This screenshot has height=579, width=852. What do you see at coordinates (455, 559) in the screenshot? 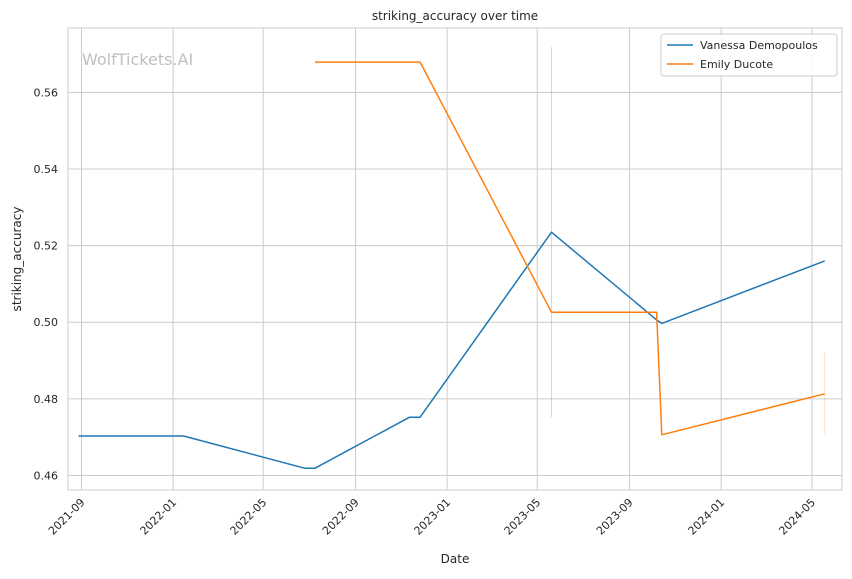
I see `x-axis-label: Date` at bounding box center [455, 559].